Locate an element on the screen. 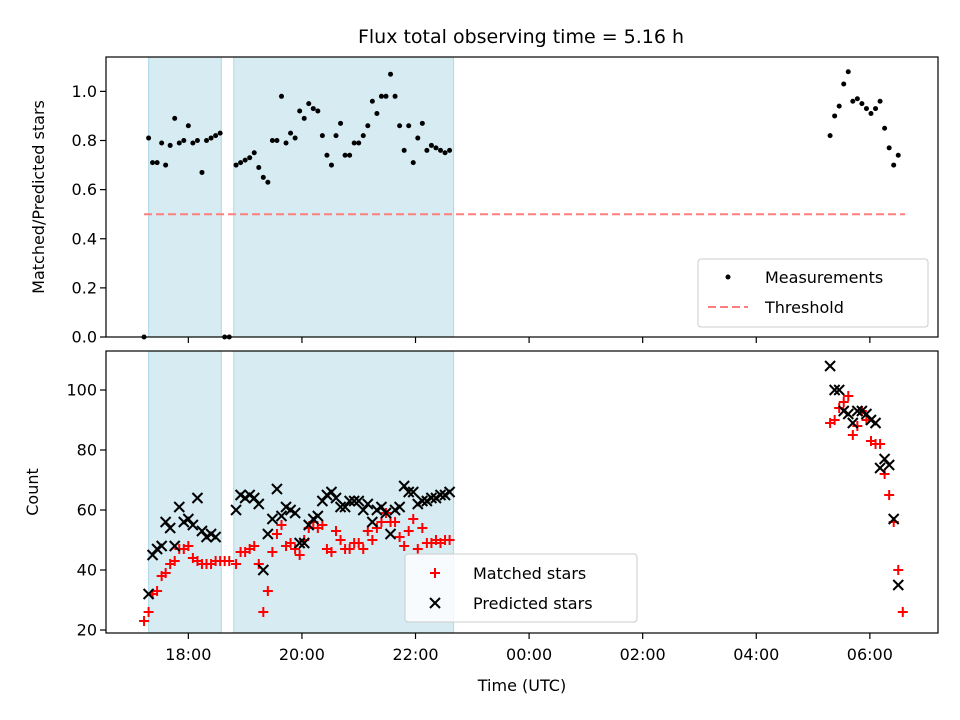 The image size is (960, 720). predicted-stars-legend-marker is located at coordinates (435, 603).